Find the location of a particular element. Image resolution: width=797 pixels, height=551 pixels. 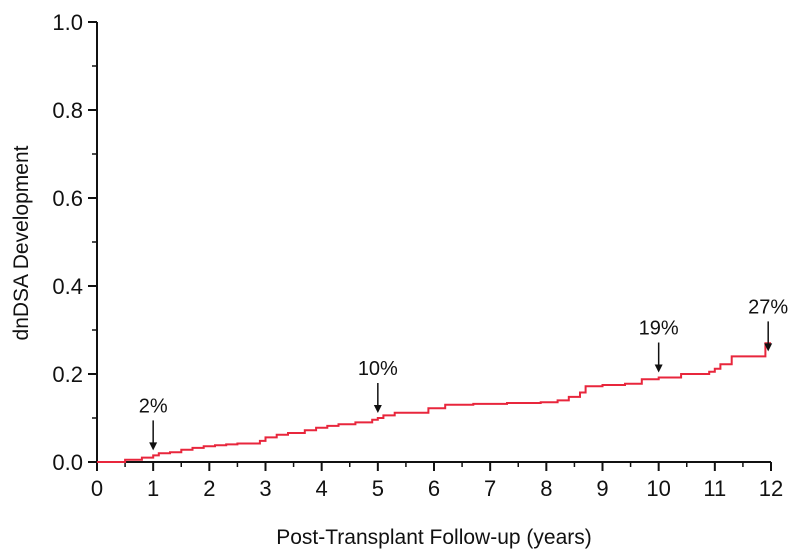

y-axis-title: dnDSA Development is located at coordinates (21, 242).